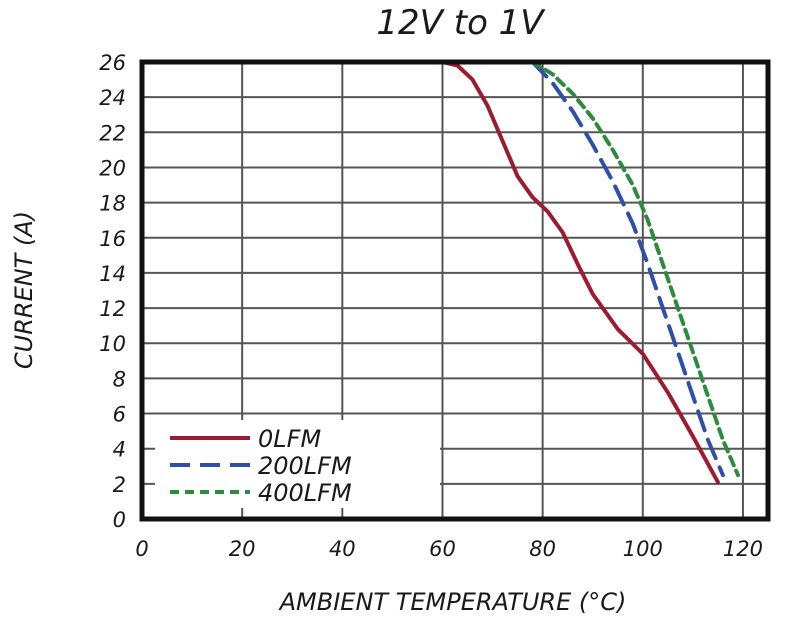 This screenshot has width=800, height=623. I want to click on y-tick-label: 2, so click(119, 485).